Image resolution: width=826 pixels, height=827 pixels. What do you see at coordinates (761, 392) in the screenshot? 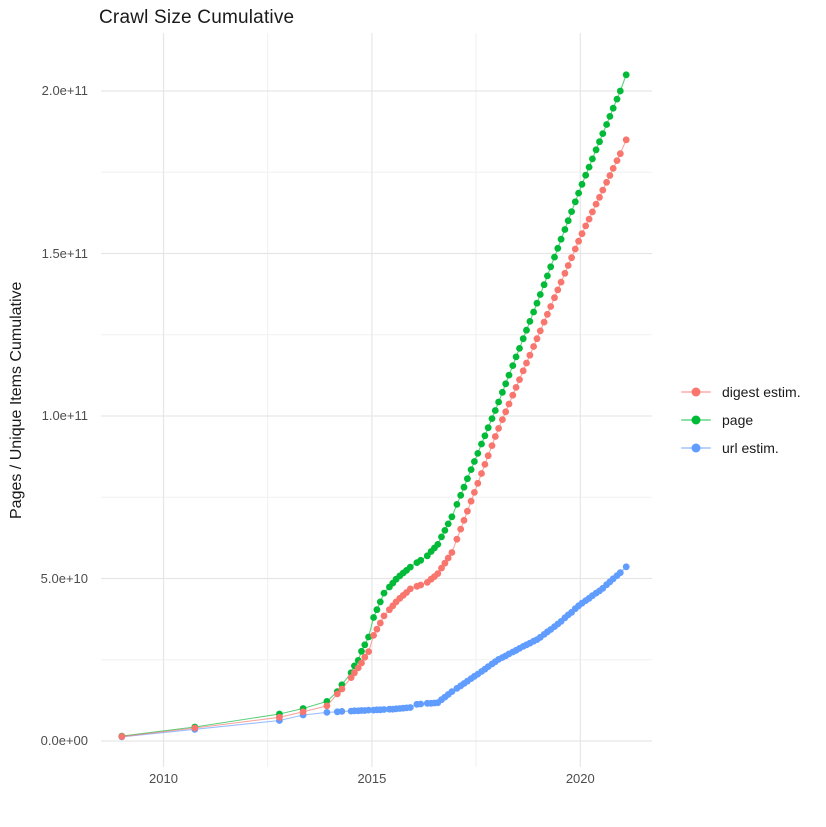
I see `legend-label: digest estim.` at bounding box center [761, 392].